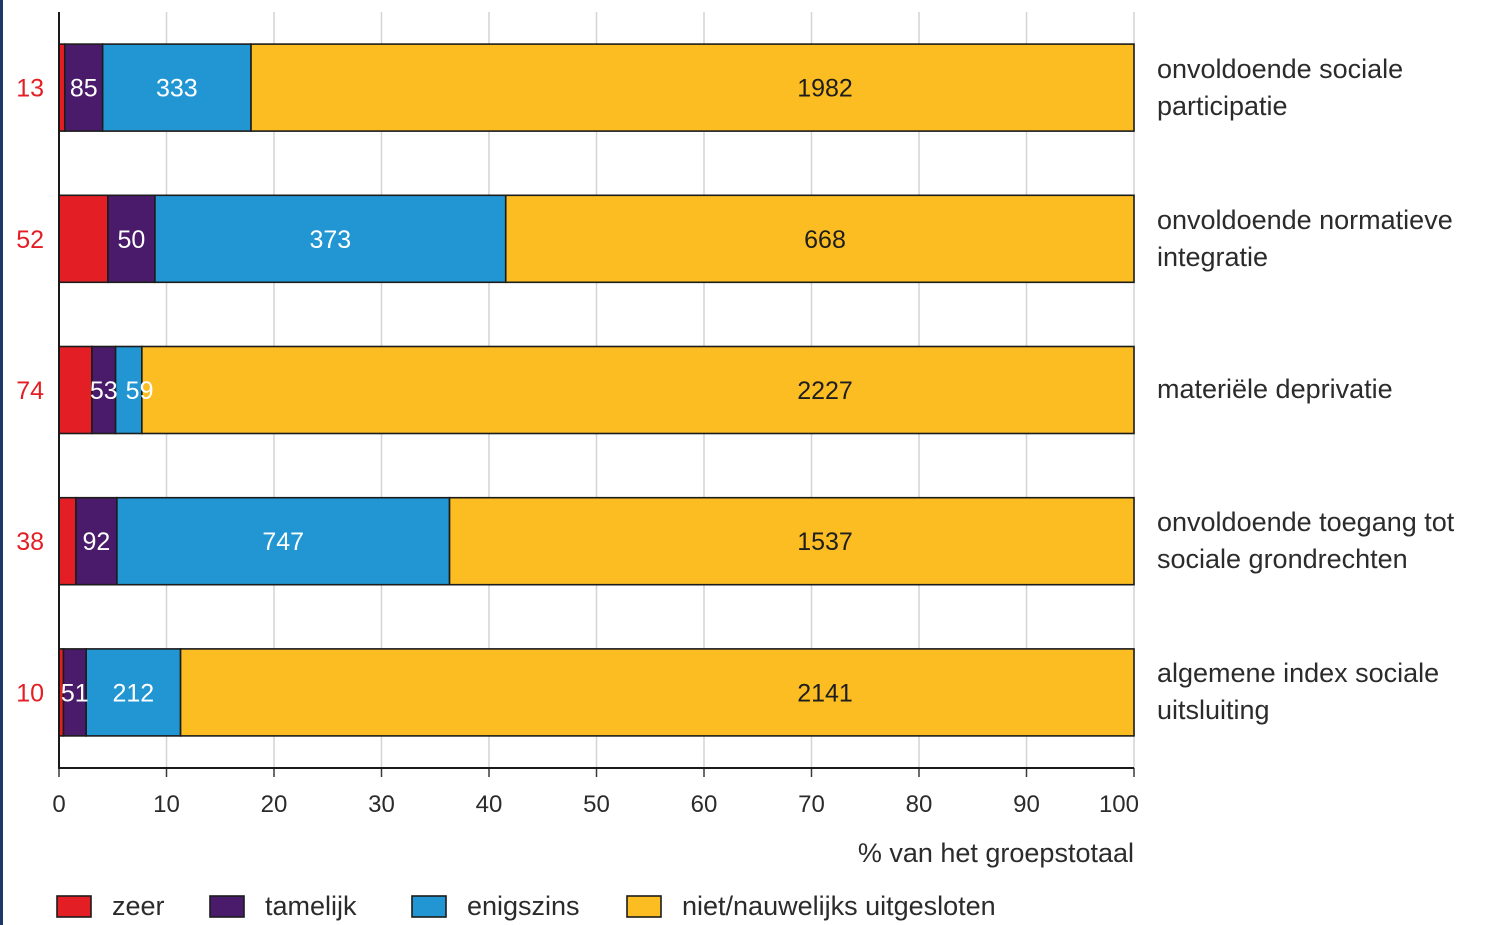 The height and width of the screenshot is (925, 1493). Describe the element at coordinates (1, 462) in the screenshot. I see `left-border` at that location.